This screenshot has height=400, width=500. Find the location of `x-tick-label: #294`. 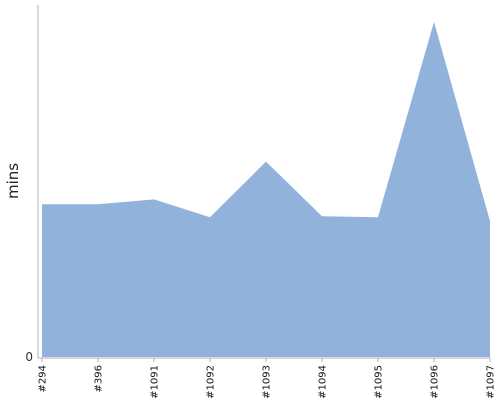

x-tick-label: #294 is located at coordinates (43, 378).